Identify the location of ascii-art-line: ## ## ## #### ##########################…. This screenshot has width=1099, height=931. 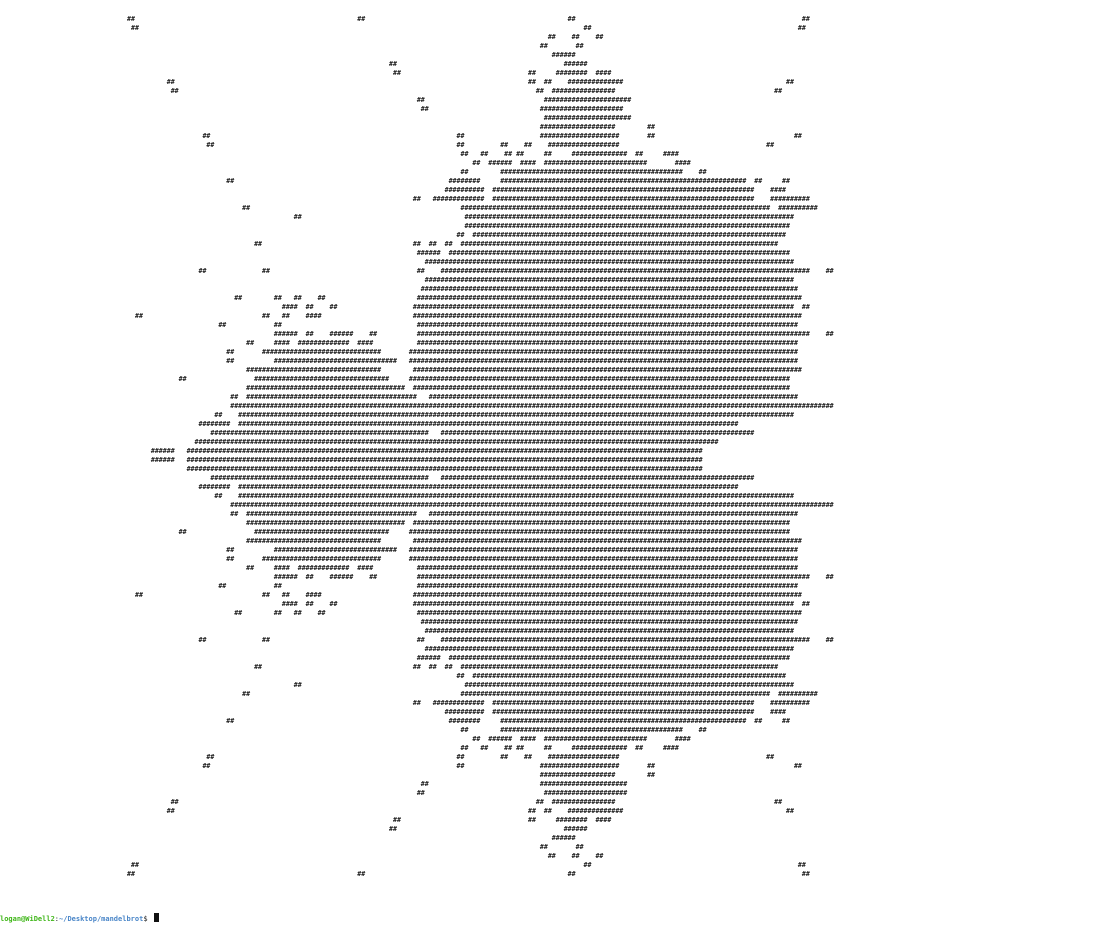
(401, 595).